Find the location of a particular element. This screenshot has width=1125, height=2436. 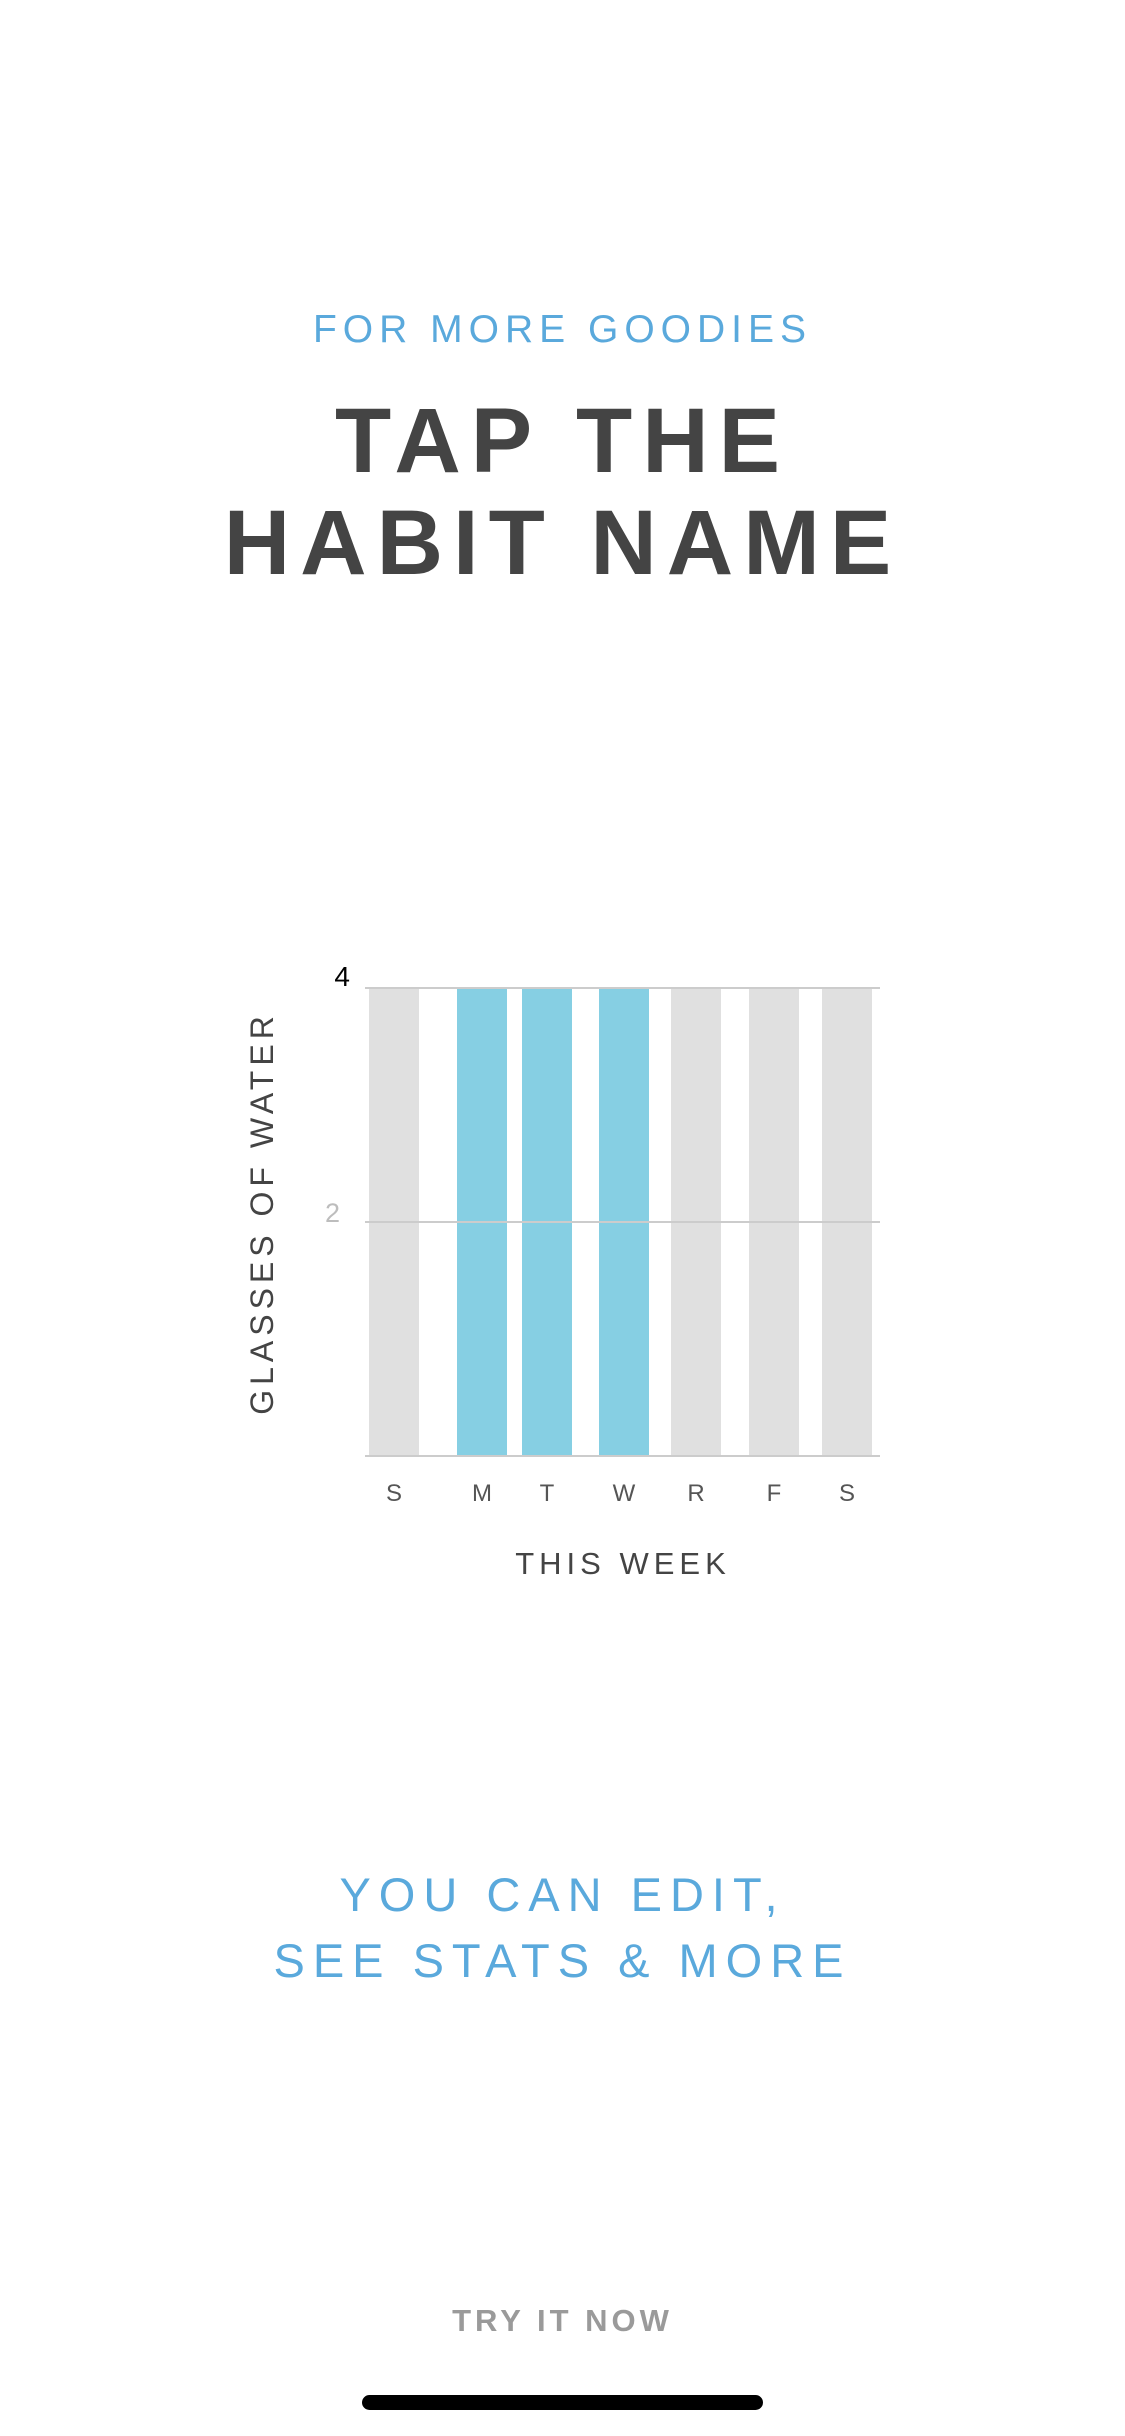

page-title: TAP THE HABIT NAME is located at coordinates (562, 492).